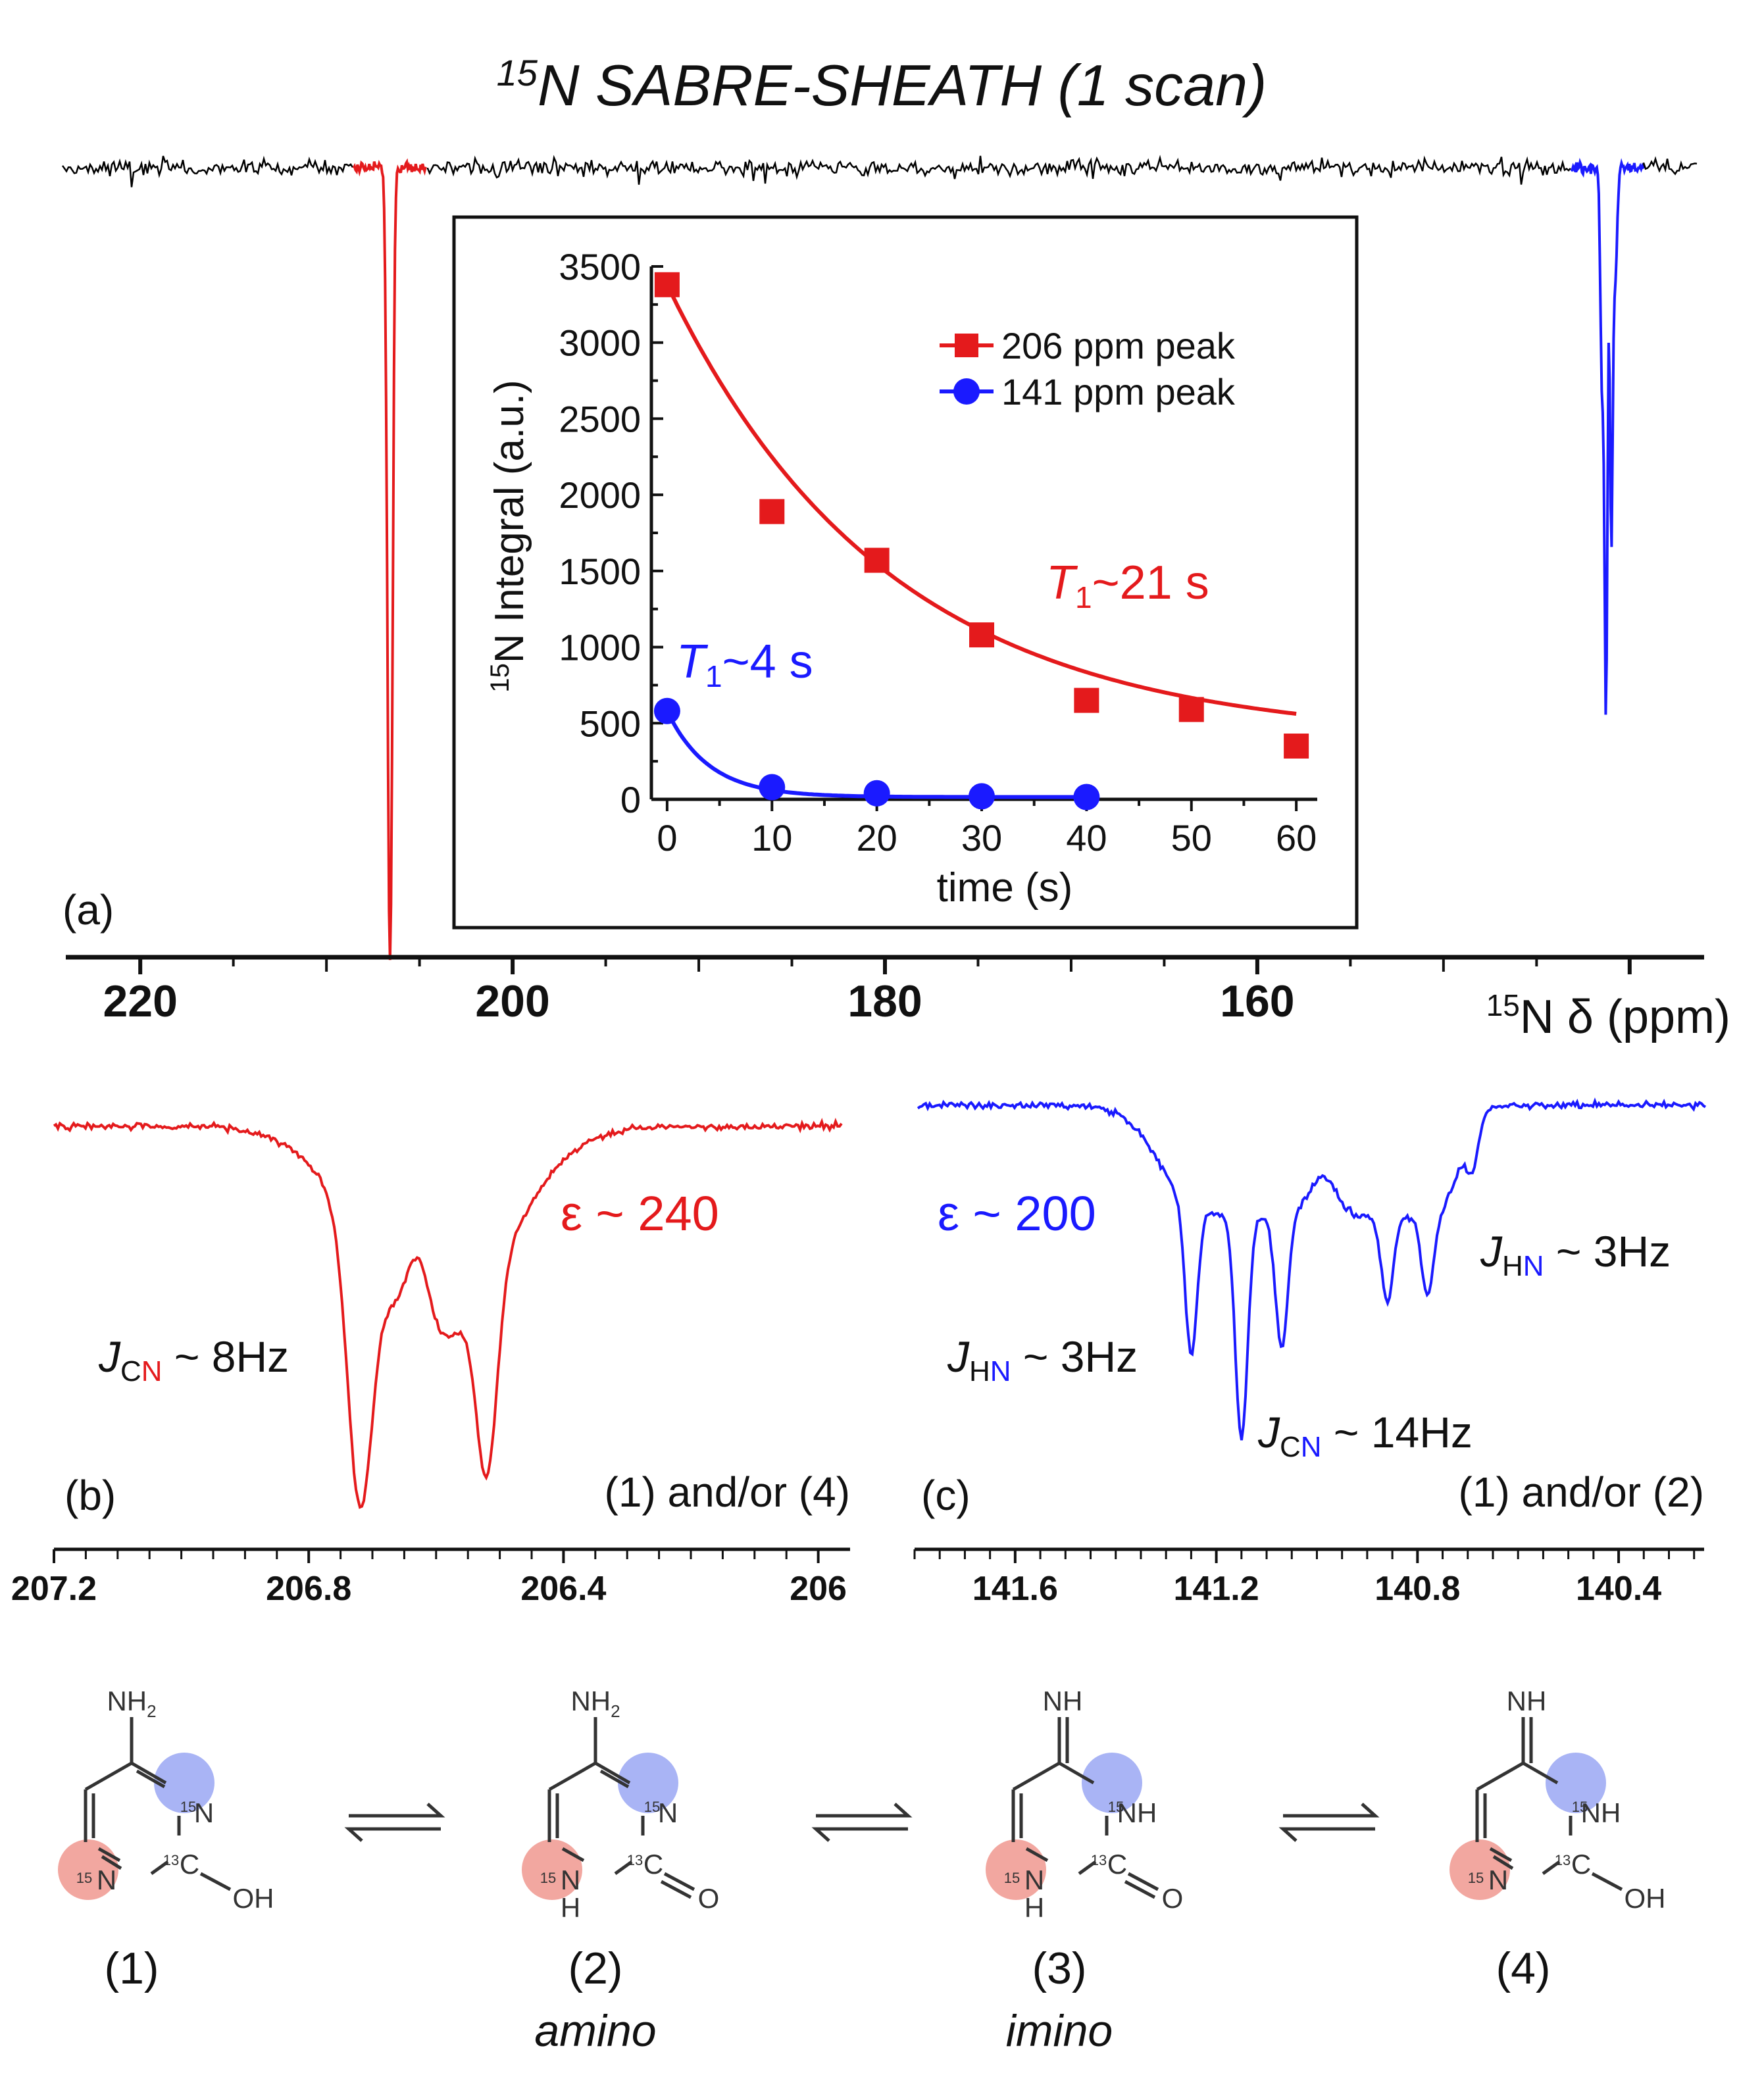  Describe the element at coordinates (1015, 1589) in the screenshot. I see `panel-c-tick-label: 141.6` at that location.